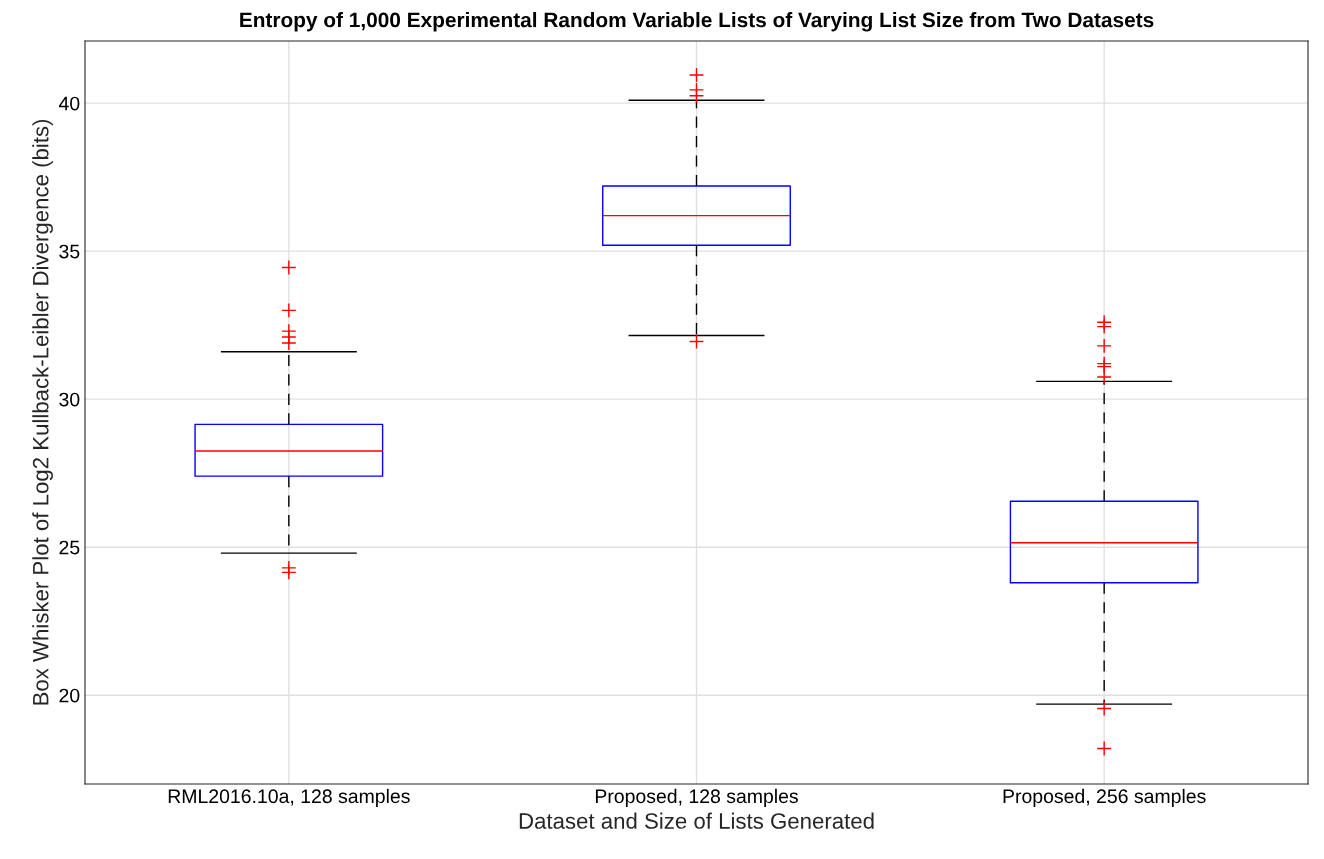  What do you see at coordinates (289, 797) in the screenshot?
I see `x-tick-label: RML2016.10a, 128 samples` at bounding box center [289, 797].